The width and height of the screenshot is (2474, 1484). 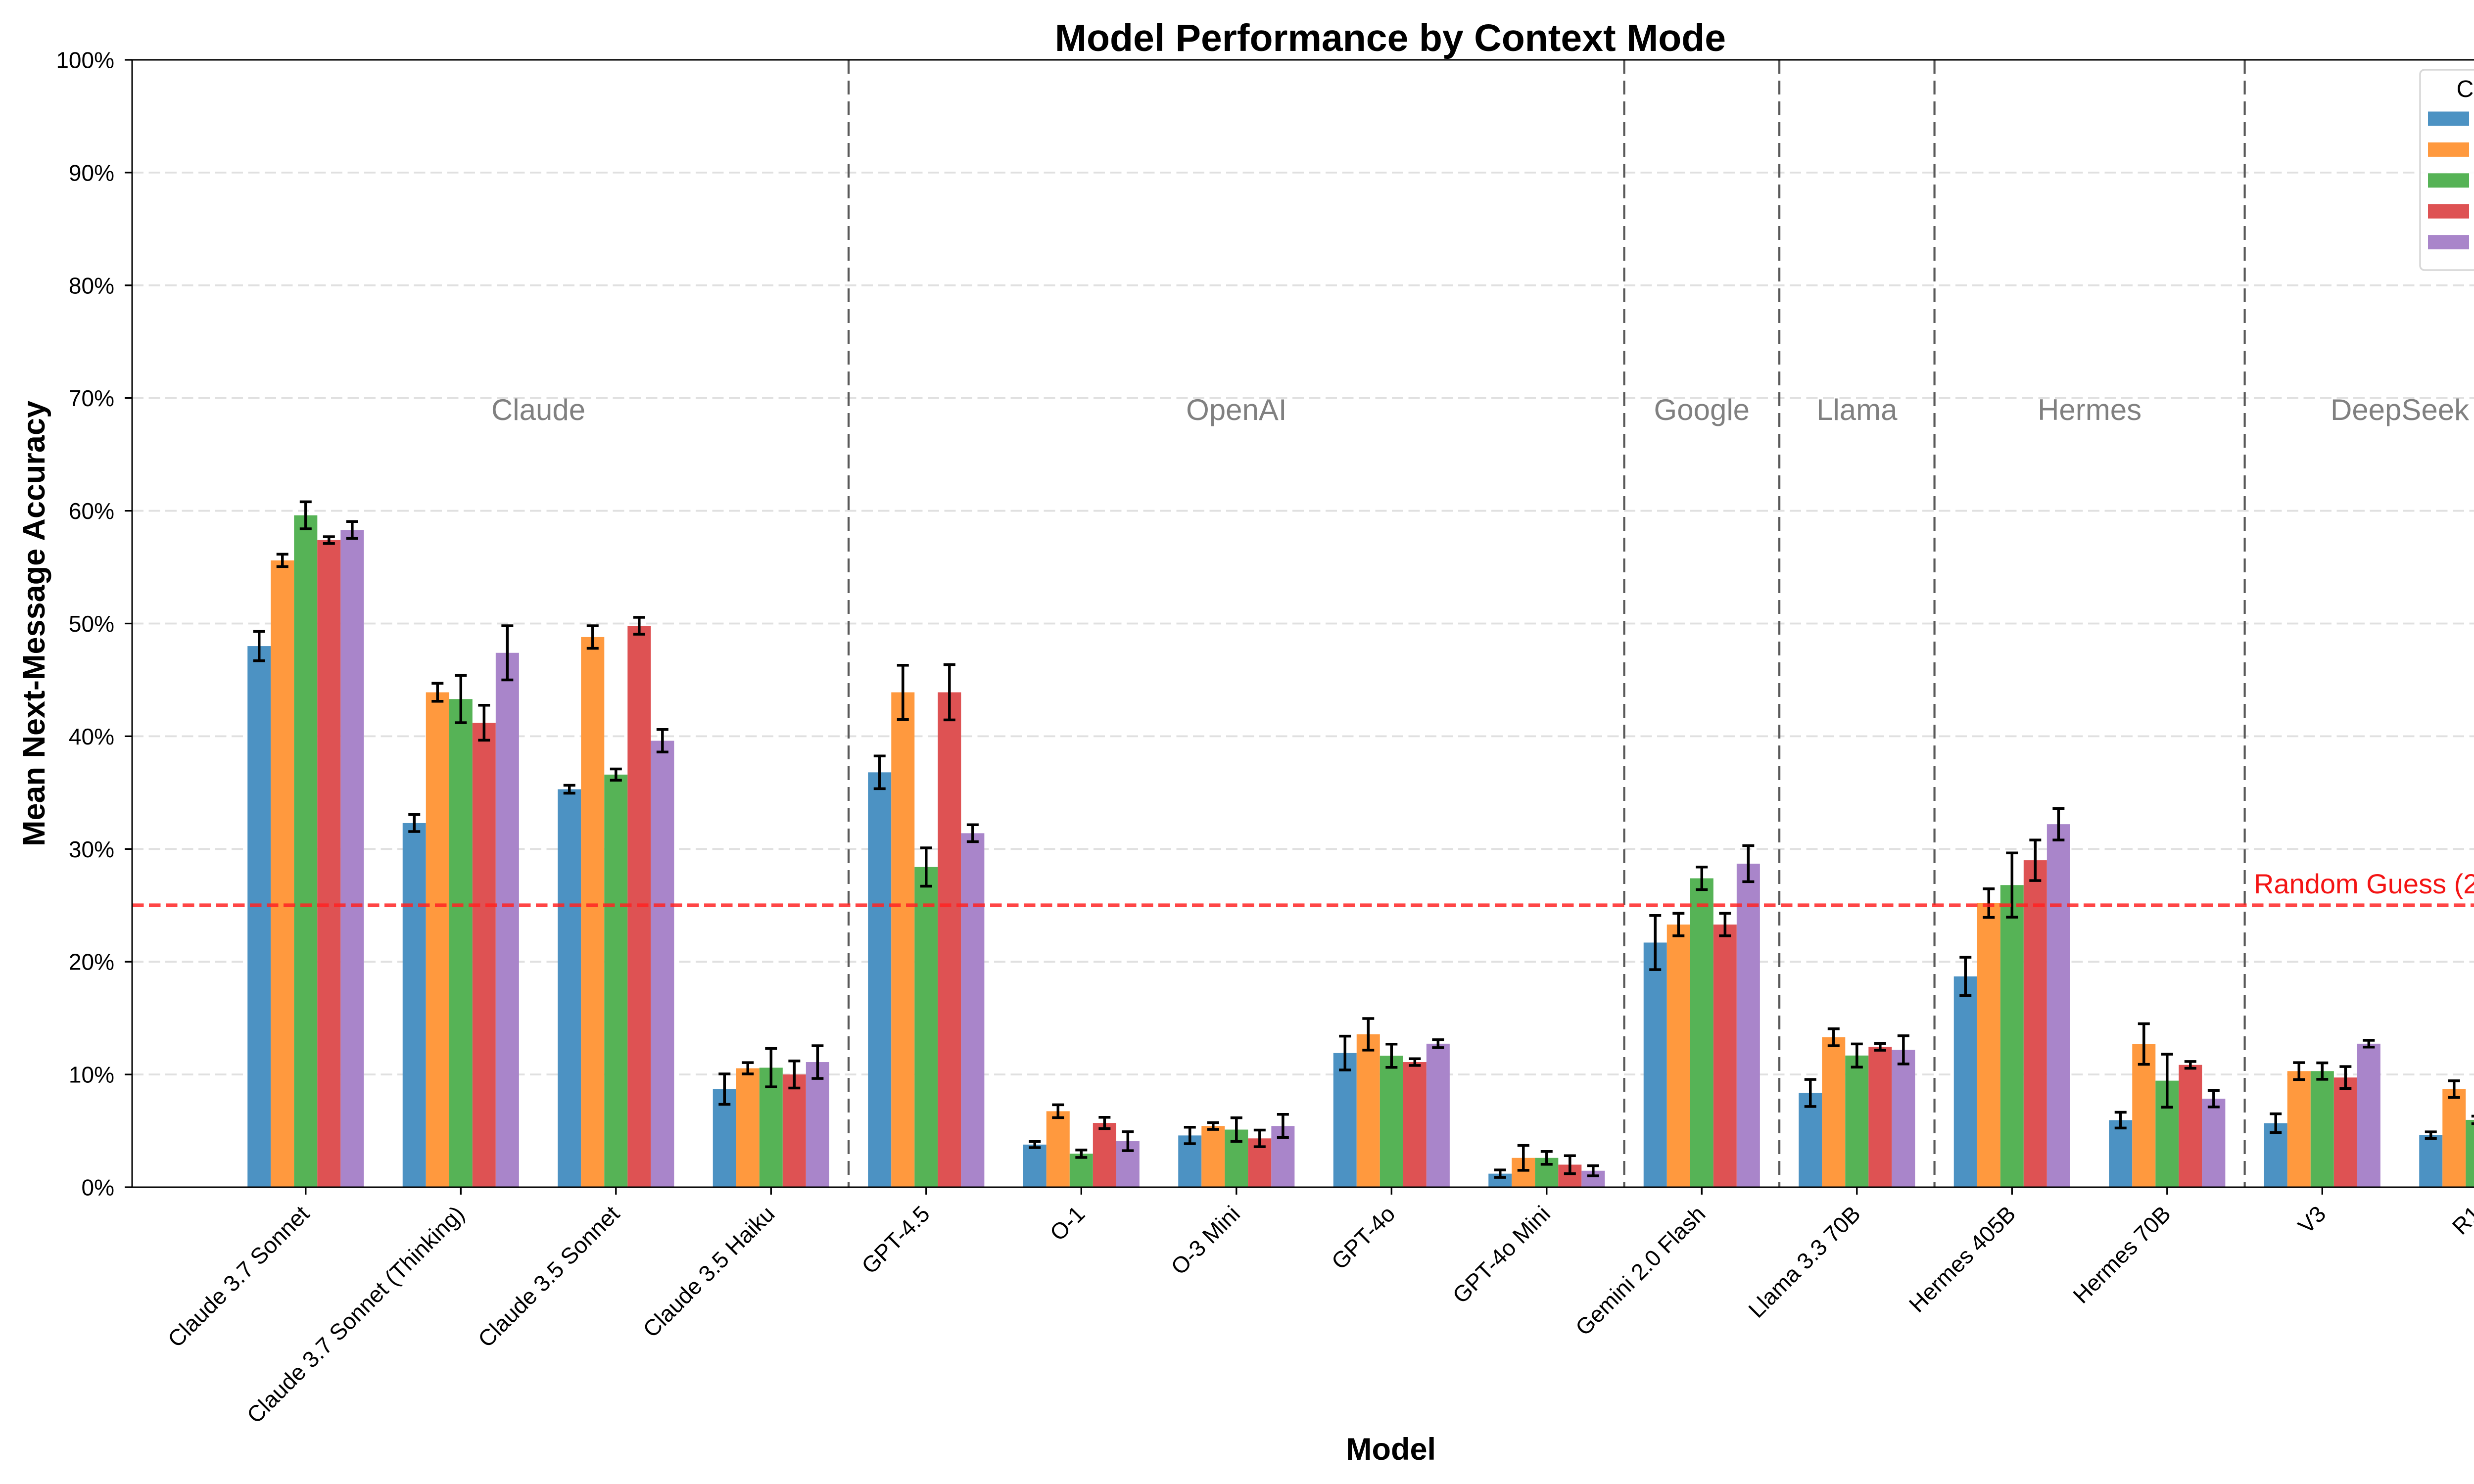 I want to click on svg-text: 40%, so click(x=92, y=736).